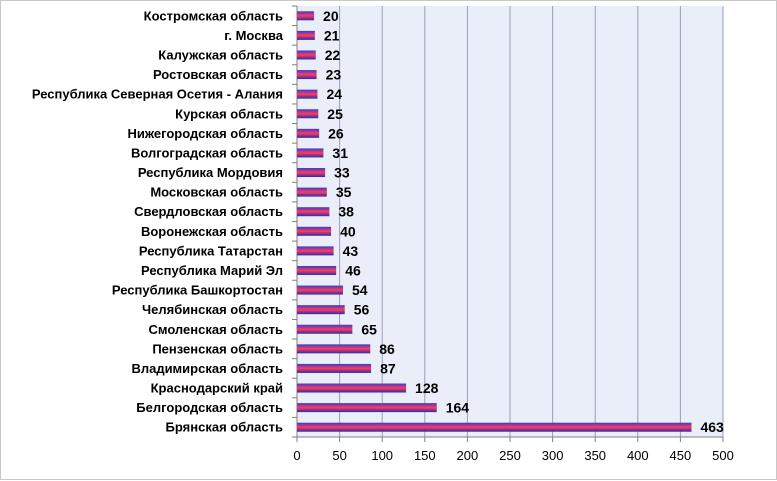 This screenshot has width=777, height=481. I want to click on value-label: 23, so click(334, 75).